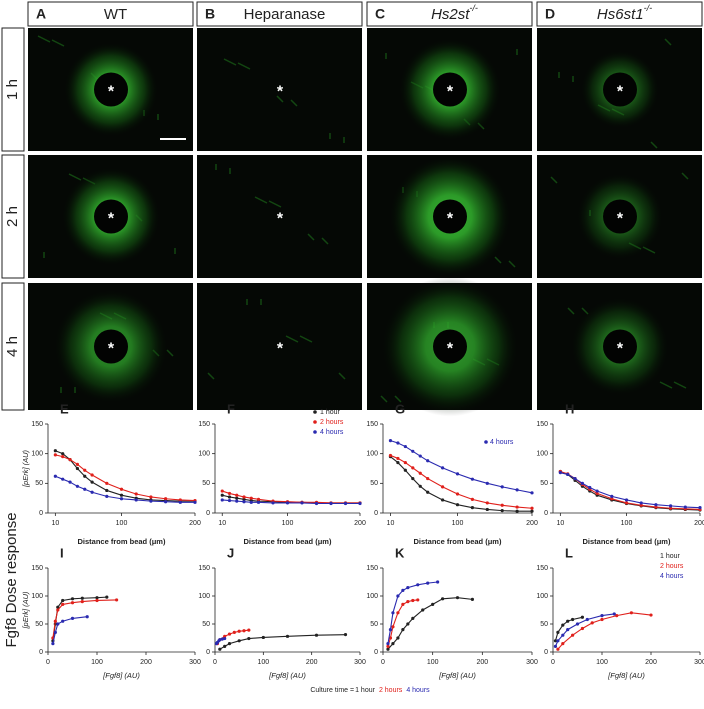  Describe the element at coordinates (204, 454) in the screenshot. I see `y-tick-label: 100` at that location.